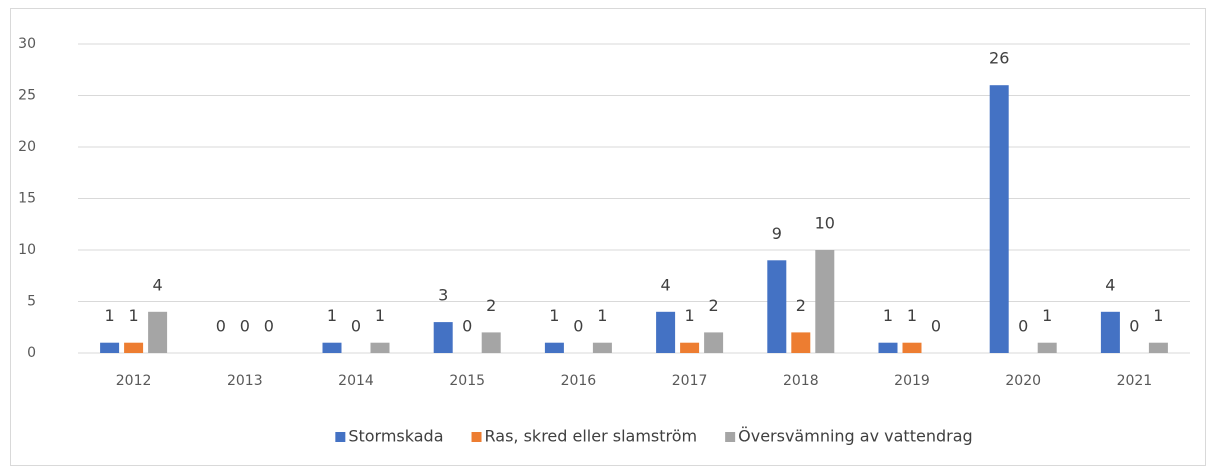 This screenshot has width=1208, height=469. Describe the element at coordinates (27, 44) in the screenshot. I see `y-tick-label: 30` at that location.